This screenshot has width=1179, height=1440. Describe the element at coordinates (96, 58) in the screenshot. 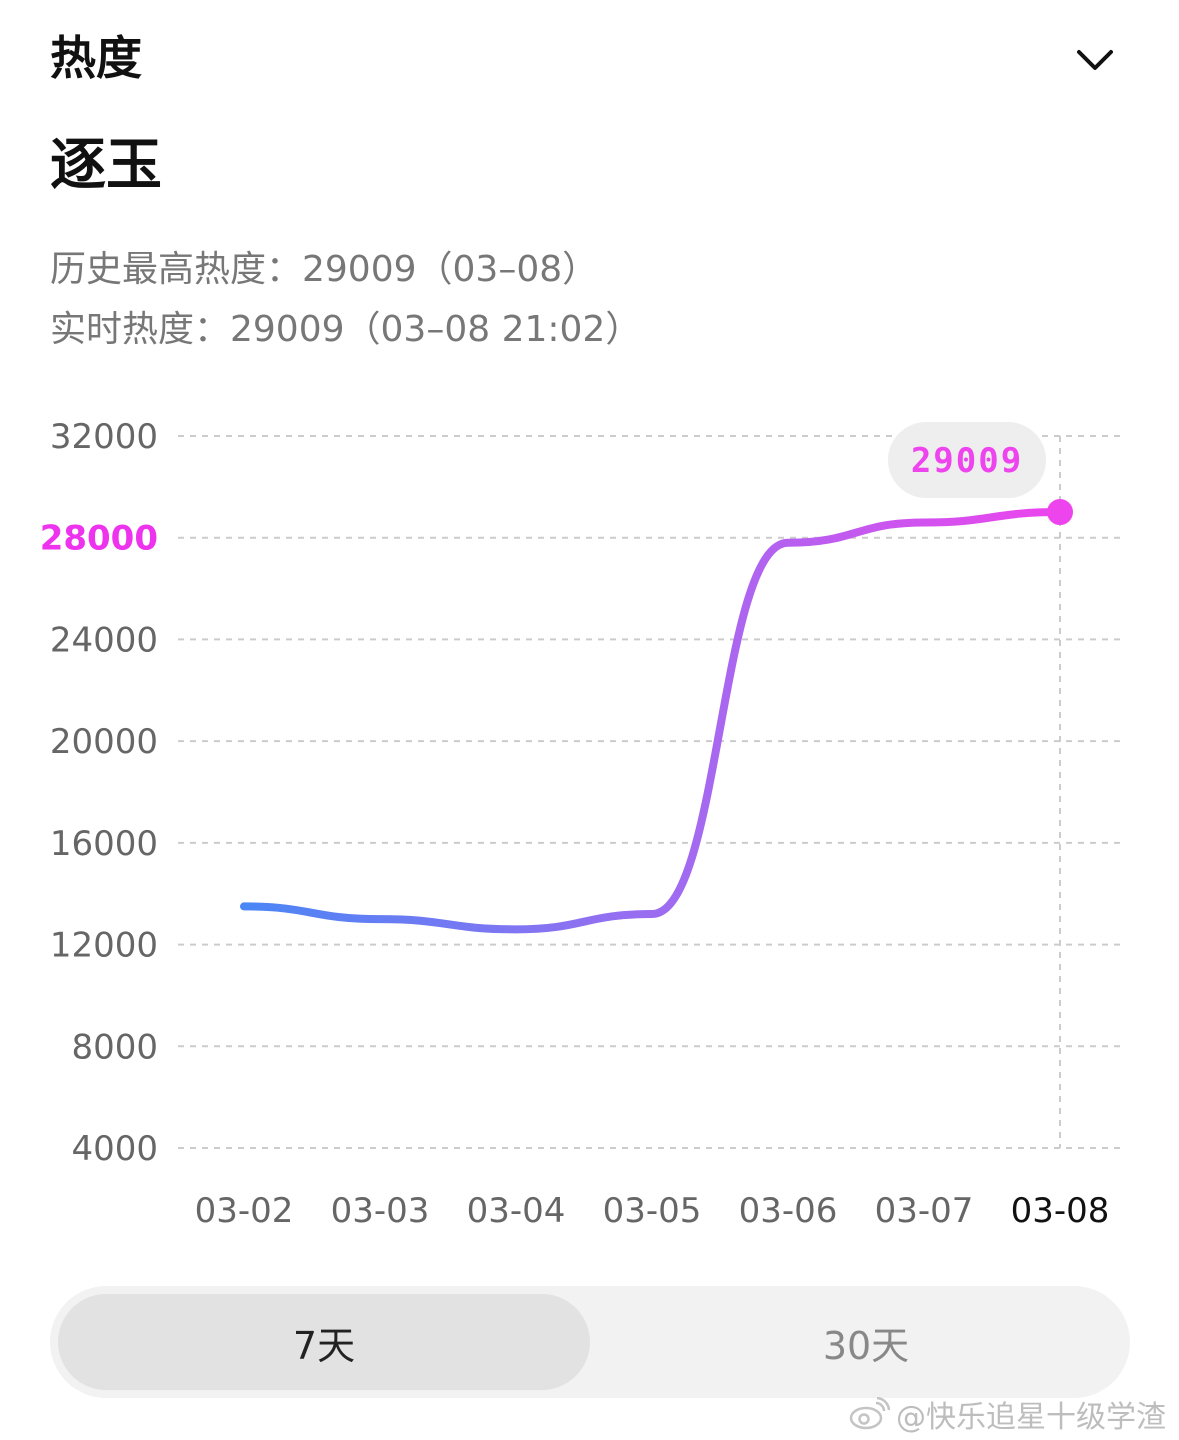

I see `section-title: 热度` at that location.